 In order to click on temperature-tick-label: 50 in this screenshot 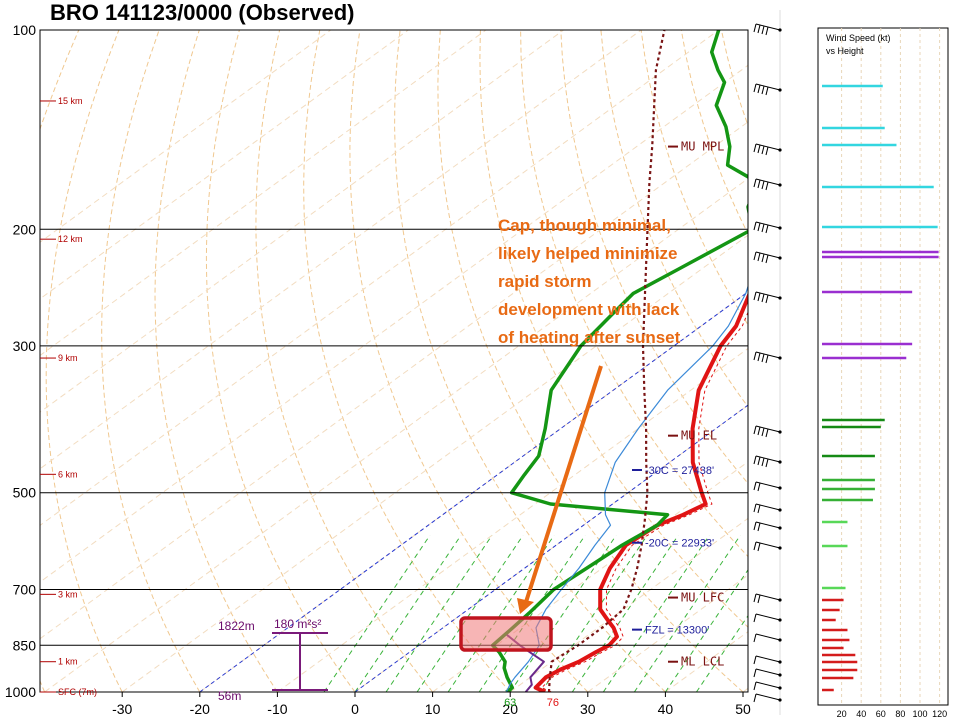, I will do `click(743, 709)`.